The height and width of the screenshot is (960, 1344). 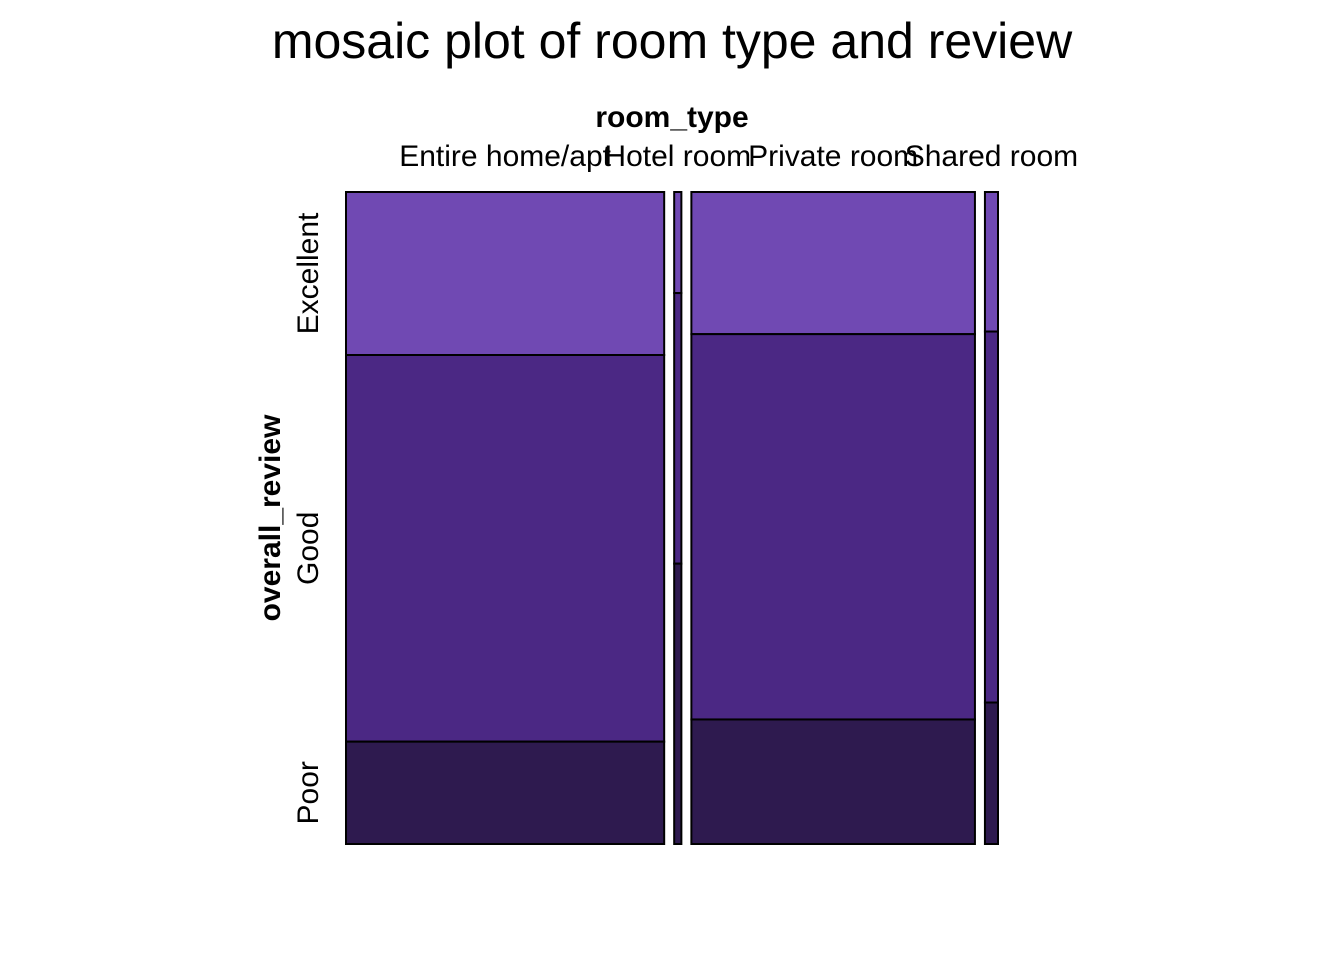 What do you see at coordinates (505, 156) in the screenshot?
I see `x-tick-label-entire-home-apt: Entire home/apt` at bounding box center [505, 156].